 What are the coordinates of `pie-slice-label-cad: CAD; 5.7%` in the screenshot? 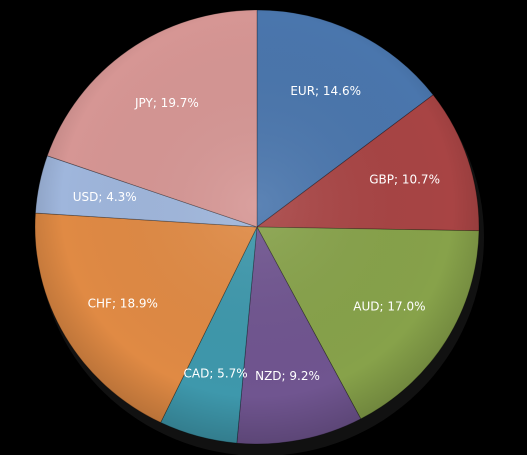 It's located at (216, 373).